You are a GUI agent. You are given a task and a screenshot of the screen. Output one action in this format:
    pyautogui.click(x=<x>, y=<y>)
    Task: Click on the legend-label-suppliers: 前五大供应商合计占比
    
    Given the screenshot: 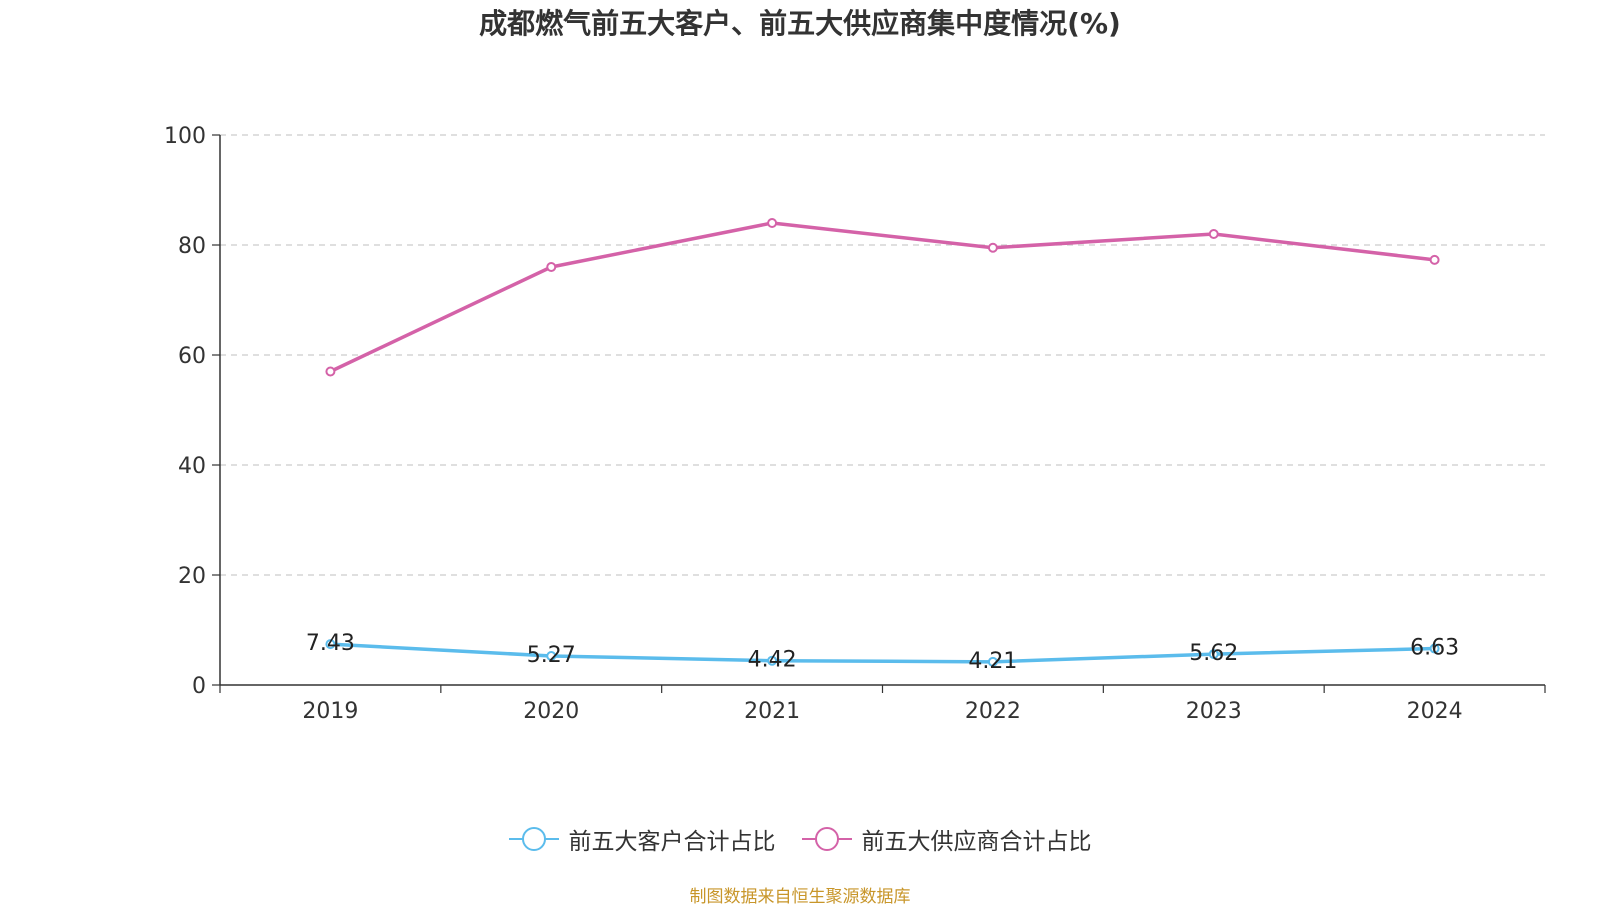 What is the action you would take?
    pyautogui.click(x=976, y=842)
    